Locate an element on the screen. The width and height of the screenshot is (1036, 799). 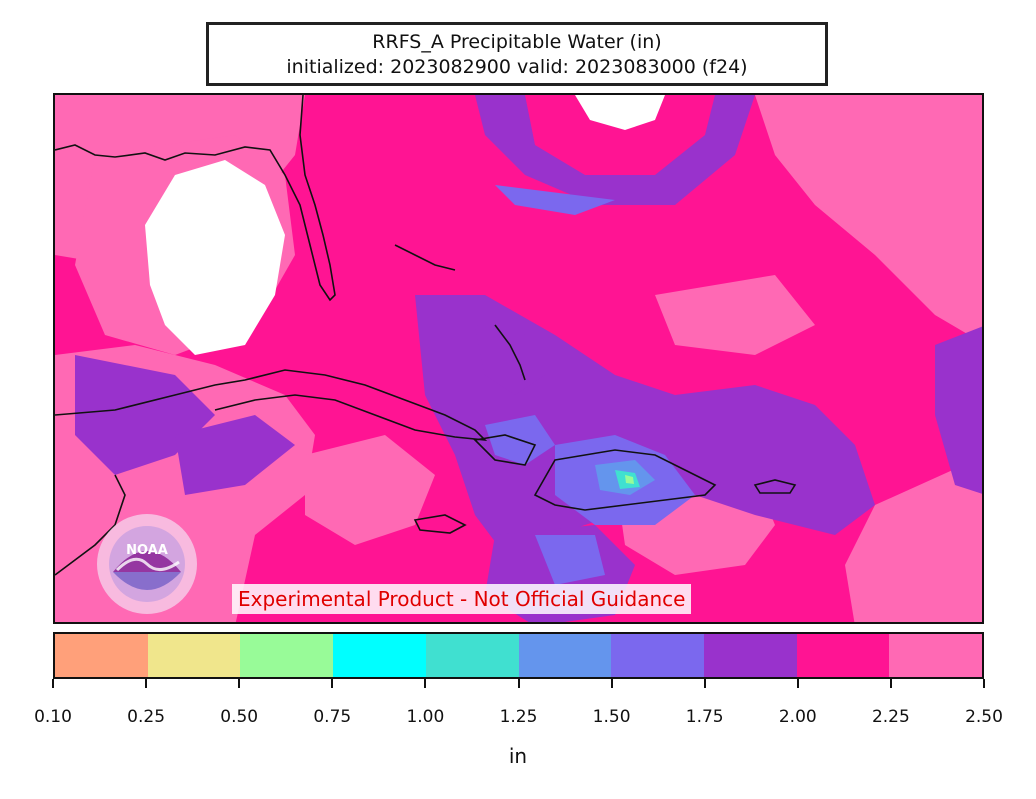
colorbar-ticks is located at coordinates (518, 685).